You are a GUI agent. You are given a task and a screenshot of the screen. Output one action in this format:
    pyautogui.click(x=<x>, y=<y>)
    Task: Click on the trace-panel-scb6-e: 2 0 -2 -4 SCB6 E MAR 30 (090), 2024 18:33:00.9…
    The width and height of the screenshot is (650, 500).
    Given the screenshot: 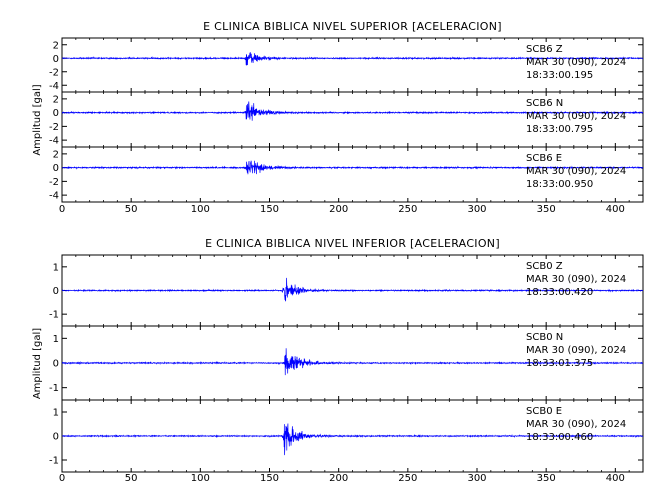 What is the action you would take?
    pyautogui.click(x=346, y=174)
    